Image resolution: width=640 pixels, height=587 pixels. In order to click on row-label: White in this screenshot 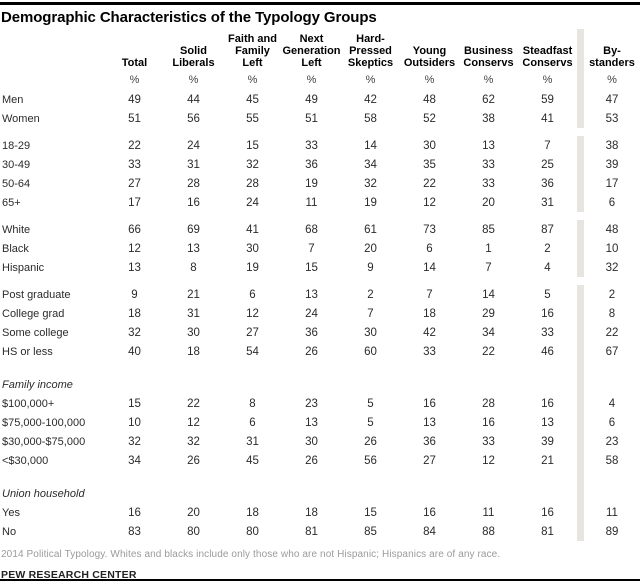, I will do `click(16, 229)`.